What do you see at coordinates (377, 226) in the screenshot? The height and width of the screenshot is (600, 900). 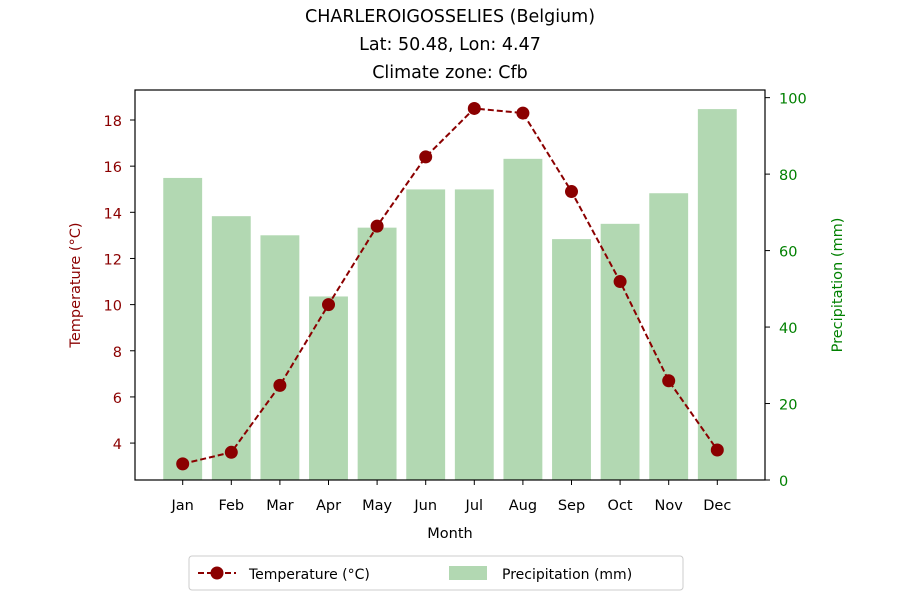 I see `temperature-point-may` at bounding box center [377, 226].